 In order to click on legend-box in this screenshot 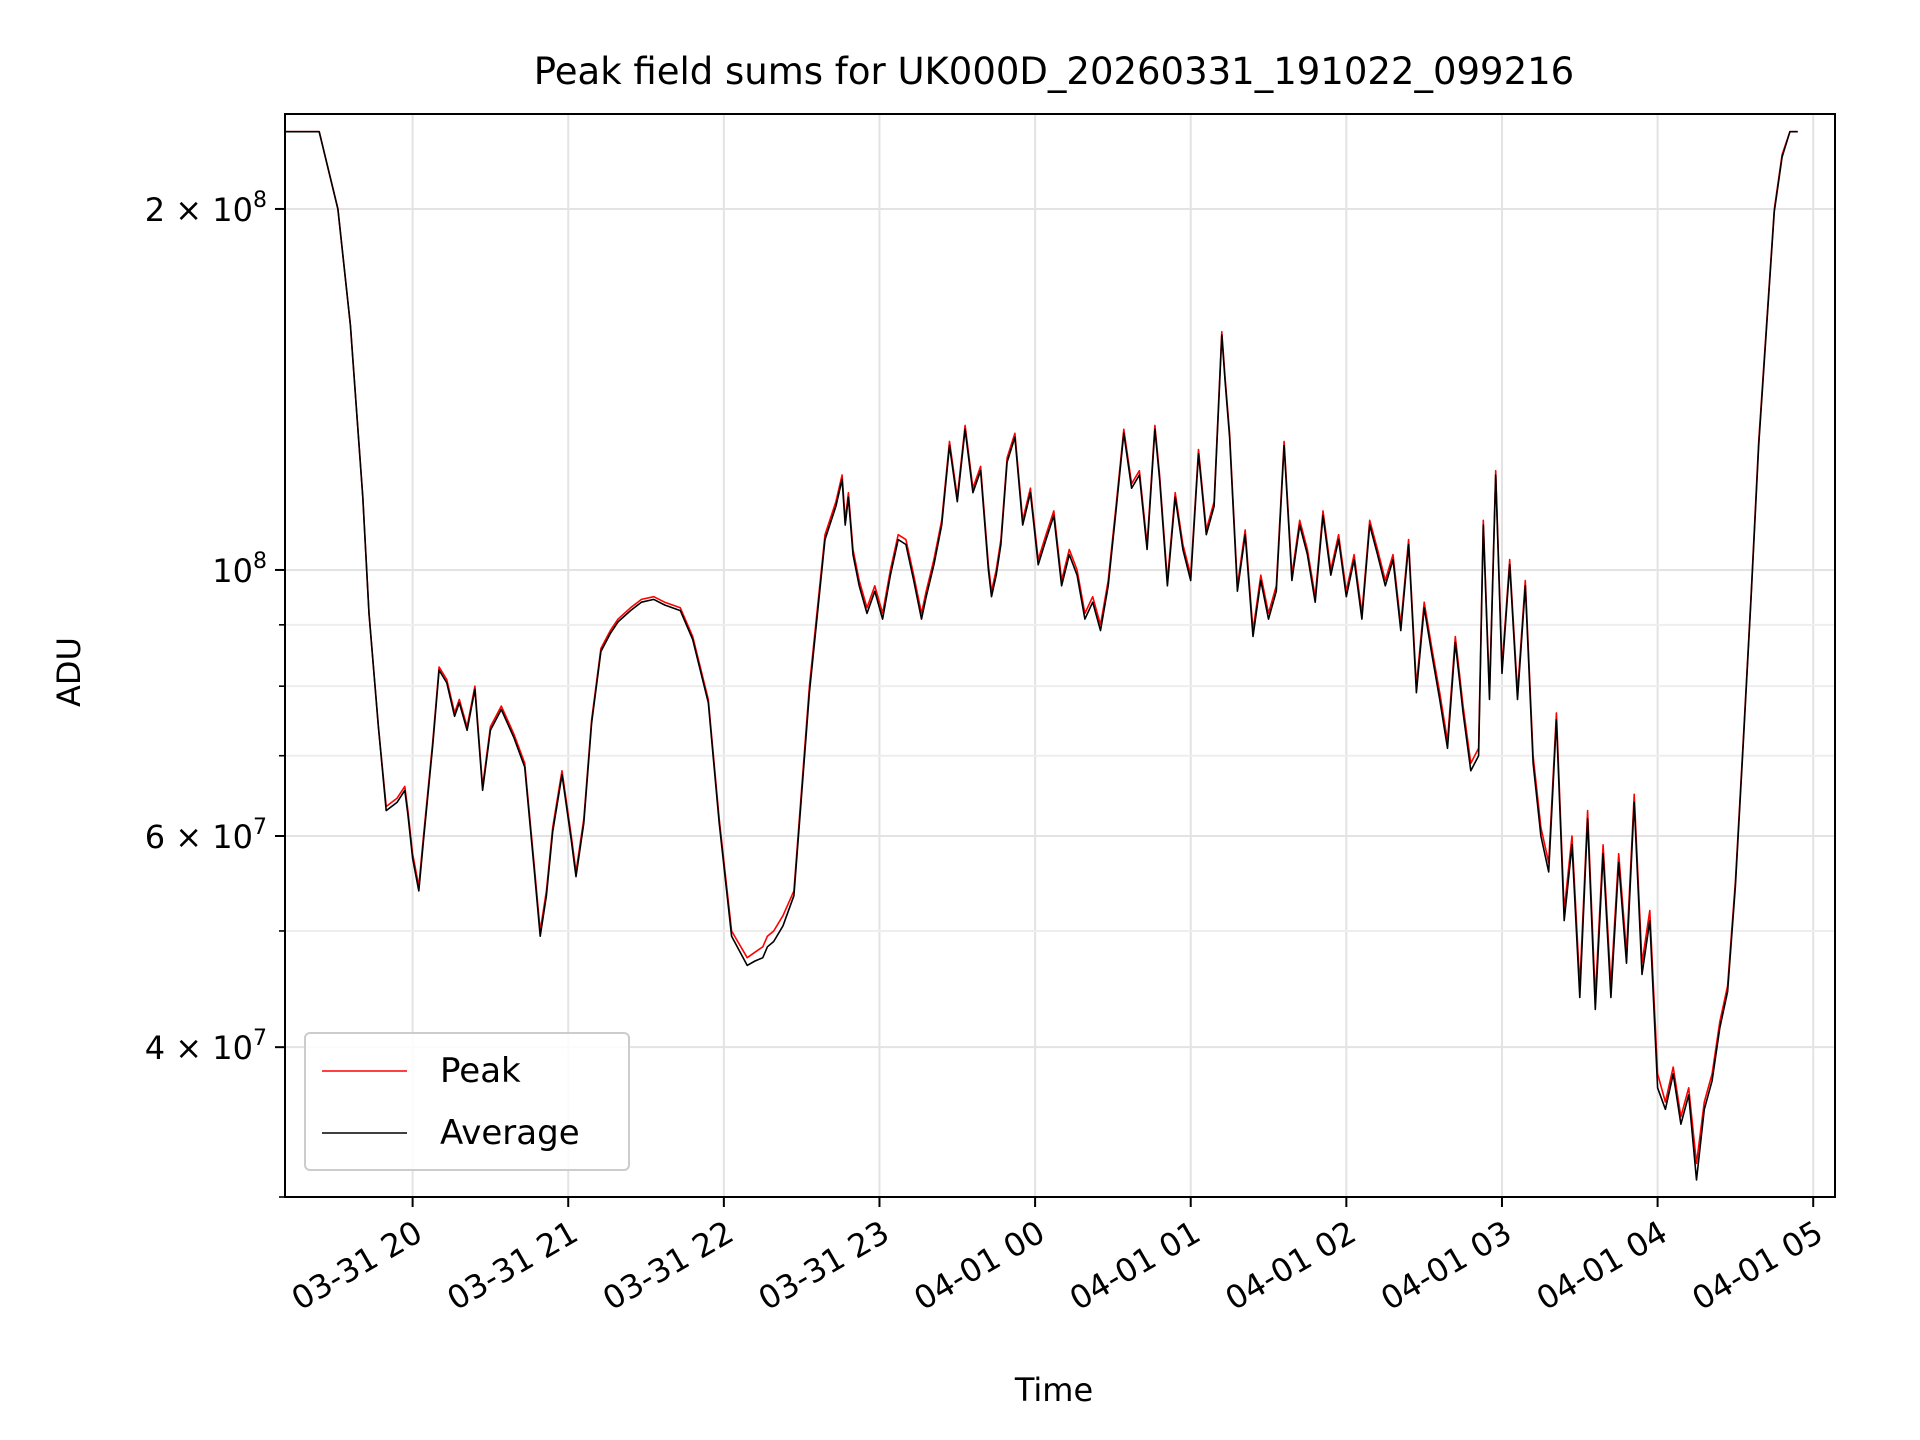, I will do `click(467, 1101)`.